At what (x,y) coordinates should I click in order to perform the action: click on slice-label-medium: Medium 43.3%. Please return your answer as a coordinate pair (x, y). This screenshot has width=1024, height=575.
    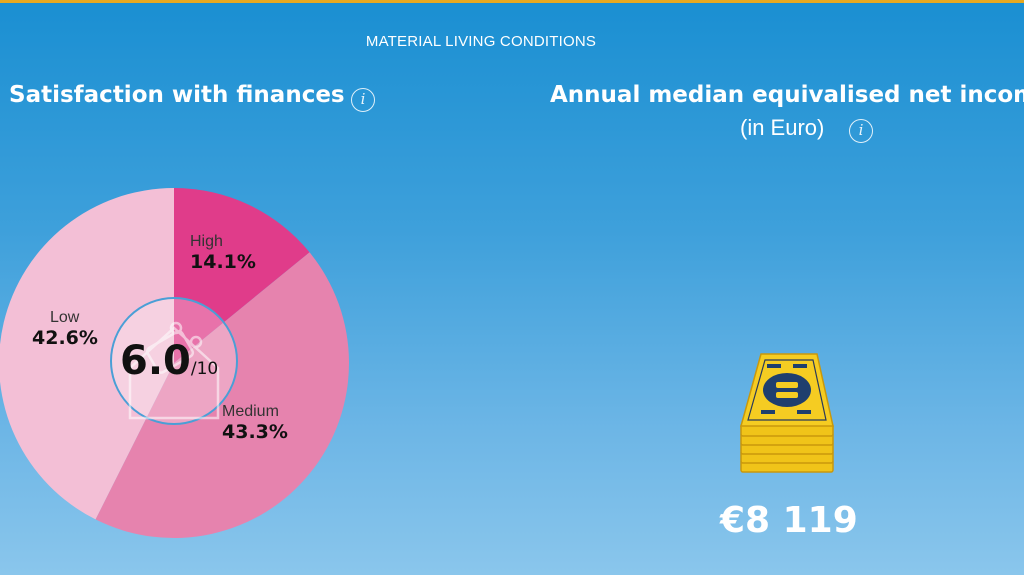
    Looking at the image, I should click on (255, 423).